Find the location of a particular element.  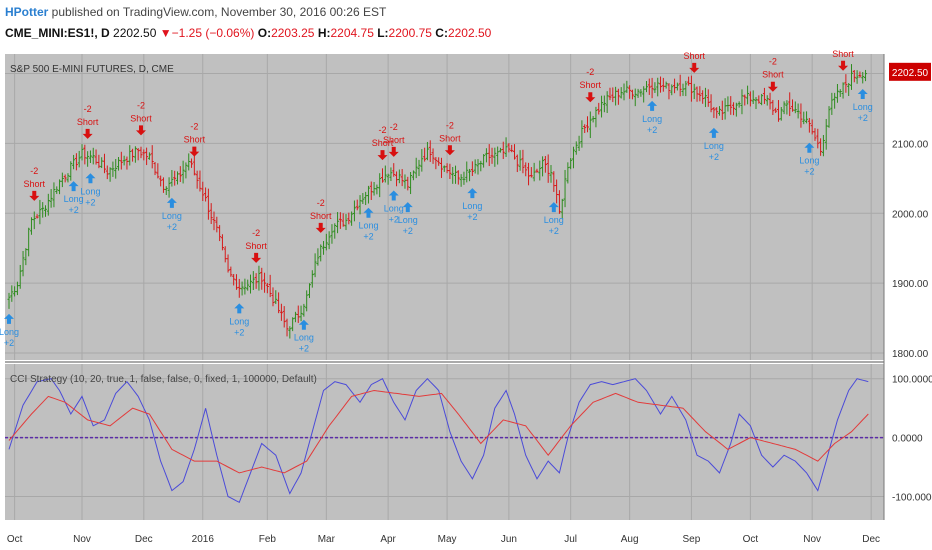

time-axis-label: Dec is located at coordinates (871, 539).